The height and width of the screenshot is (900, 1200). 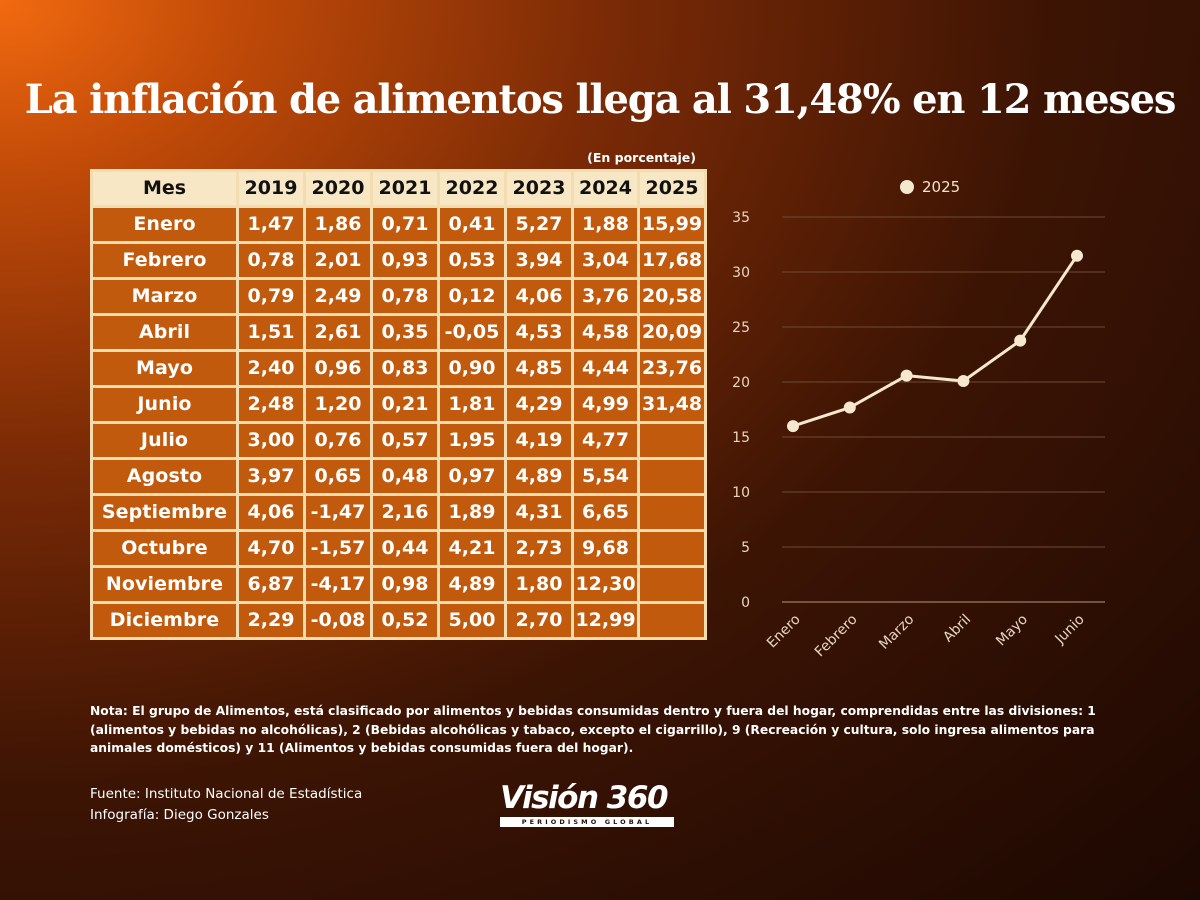 What do you see at coordinates (164, 188) in the screenshot?
I see `header-month: Mes` at bounding box center [164, 188].